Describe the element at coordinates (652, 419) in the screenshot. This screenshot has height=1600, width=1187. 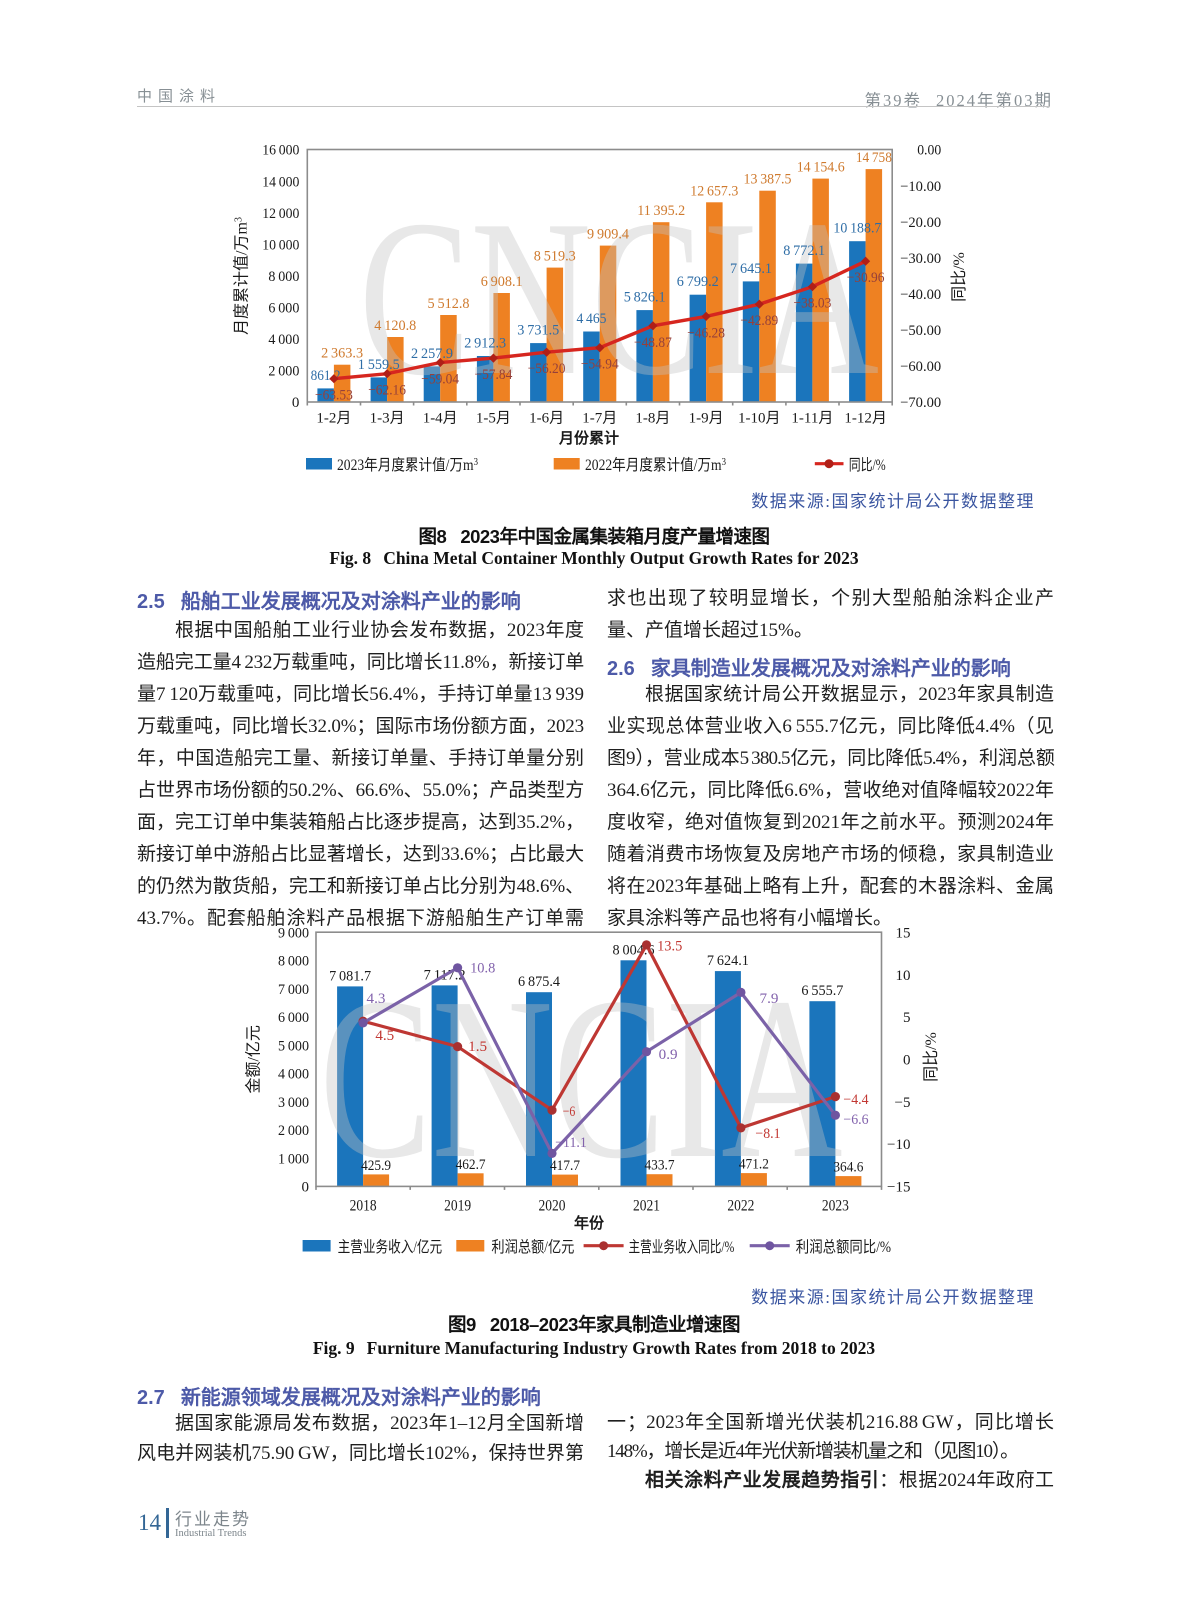
I see `svg-text: 1-8月` at that location.